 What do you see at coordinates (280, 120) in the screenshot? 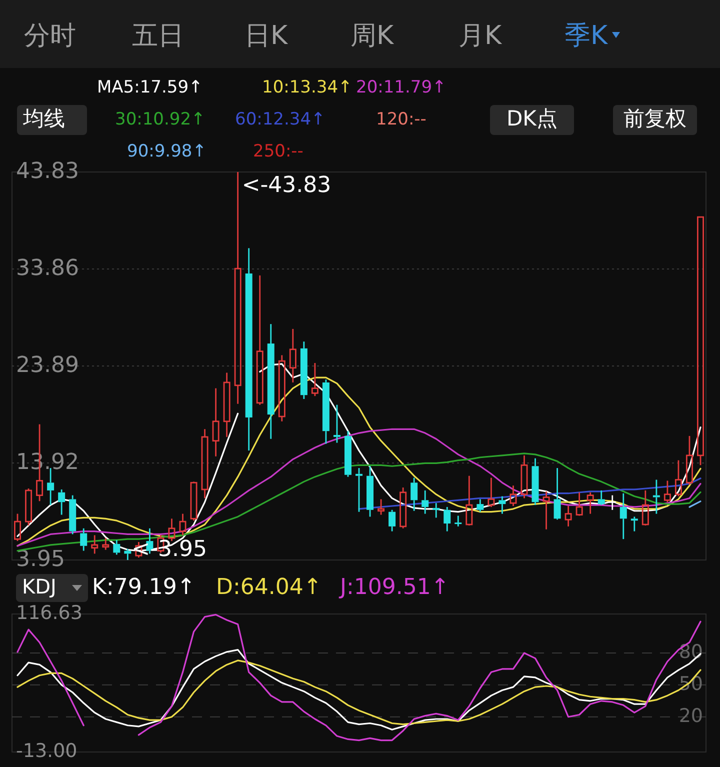
I see `text: 60:12.34↑` at bounding box center [280, 120].